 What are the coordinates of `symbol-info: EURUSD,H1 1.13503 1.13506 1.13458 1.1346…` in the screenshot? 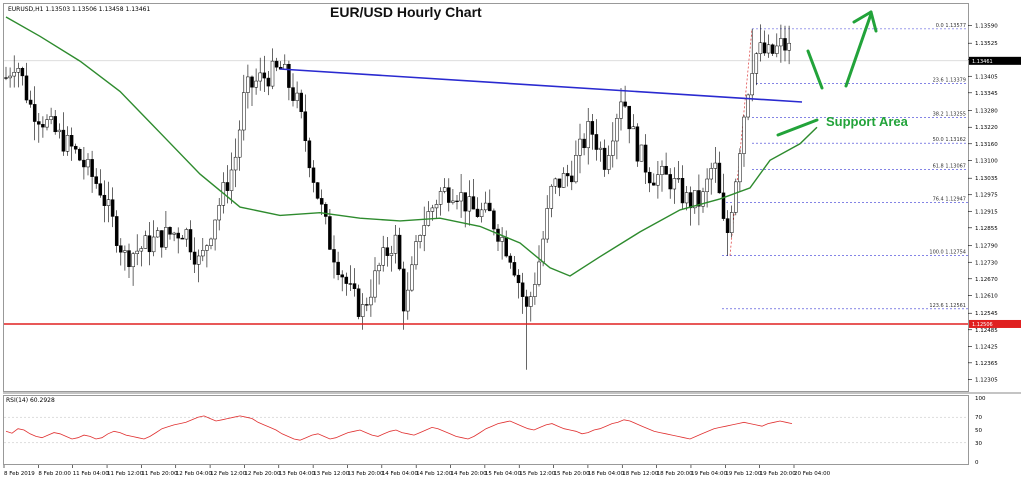 It's located at (79, 9).